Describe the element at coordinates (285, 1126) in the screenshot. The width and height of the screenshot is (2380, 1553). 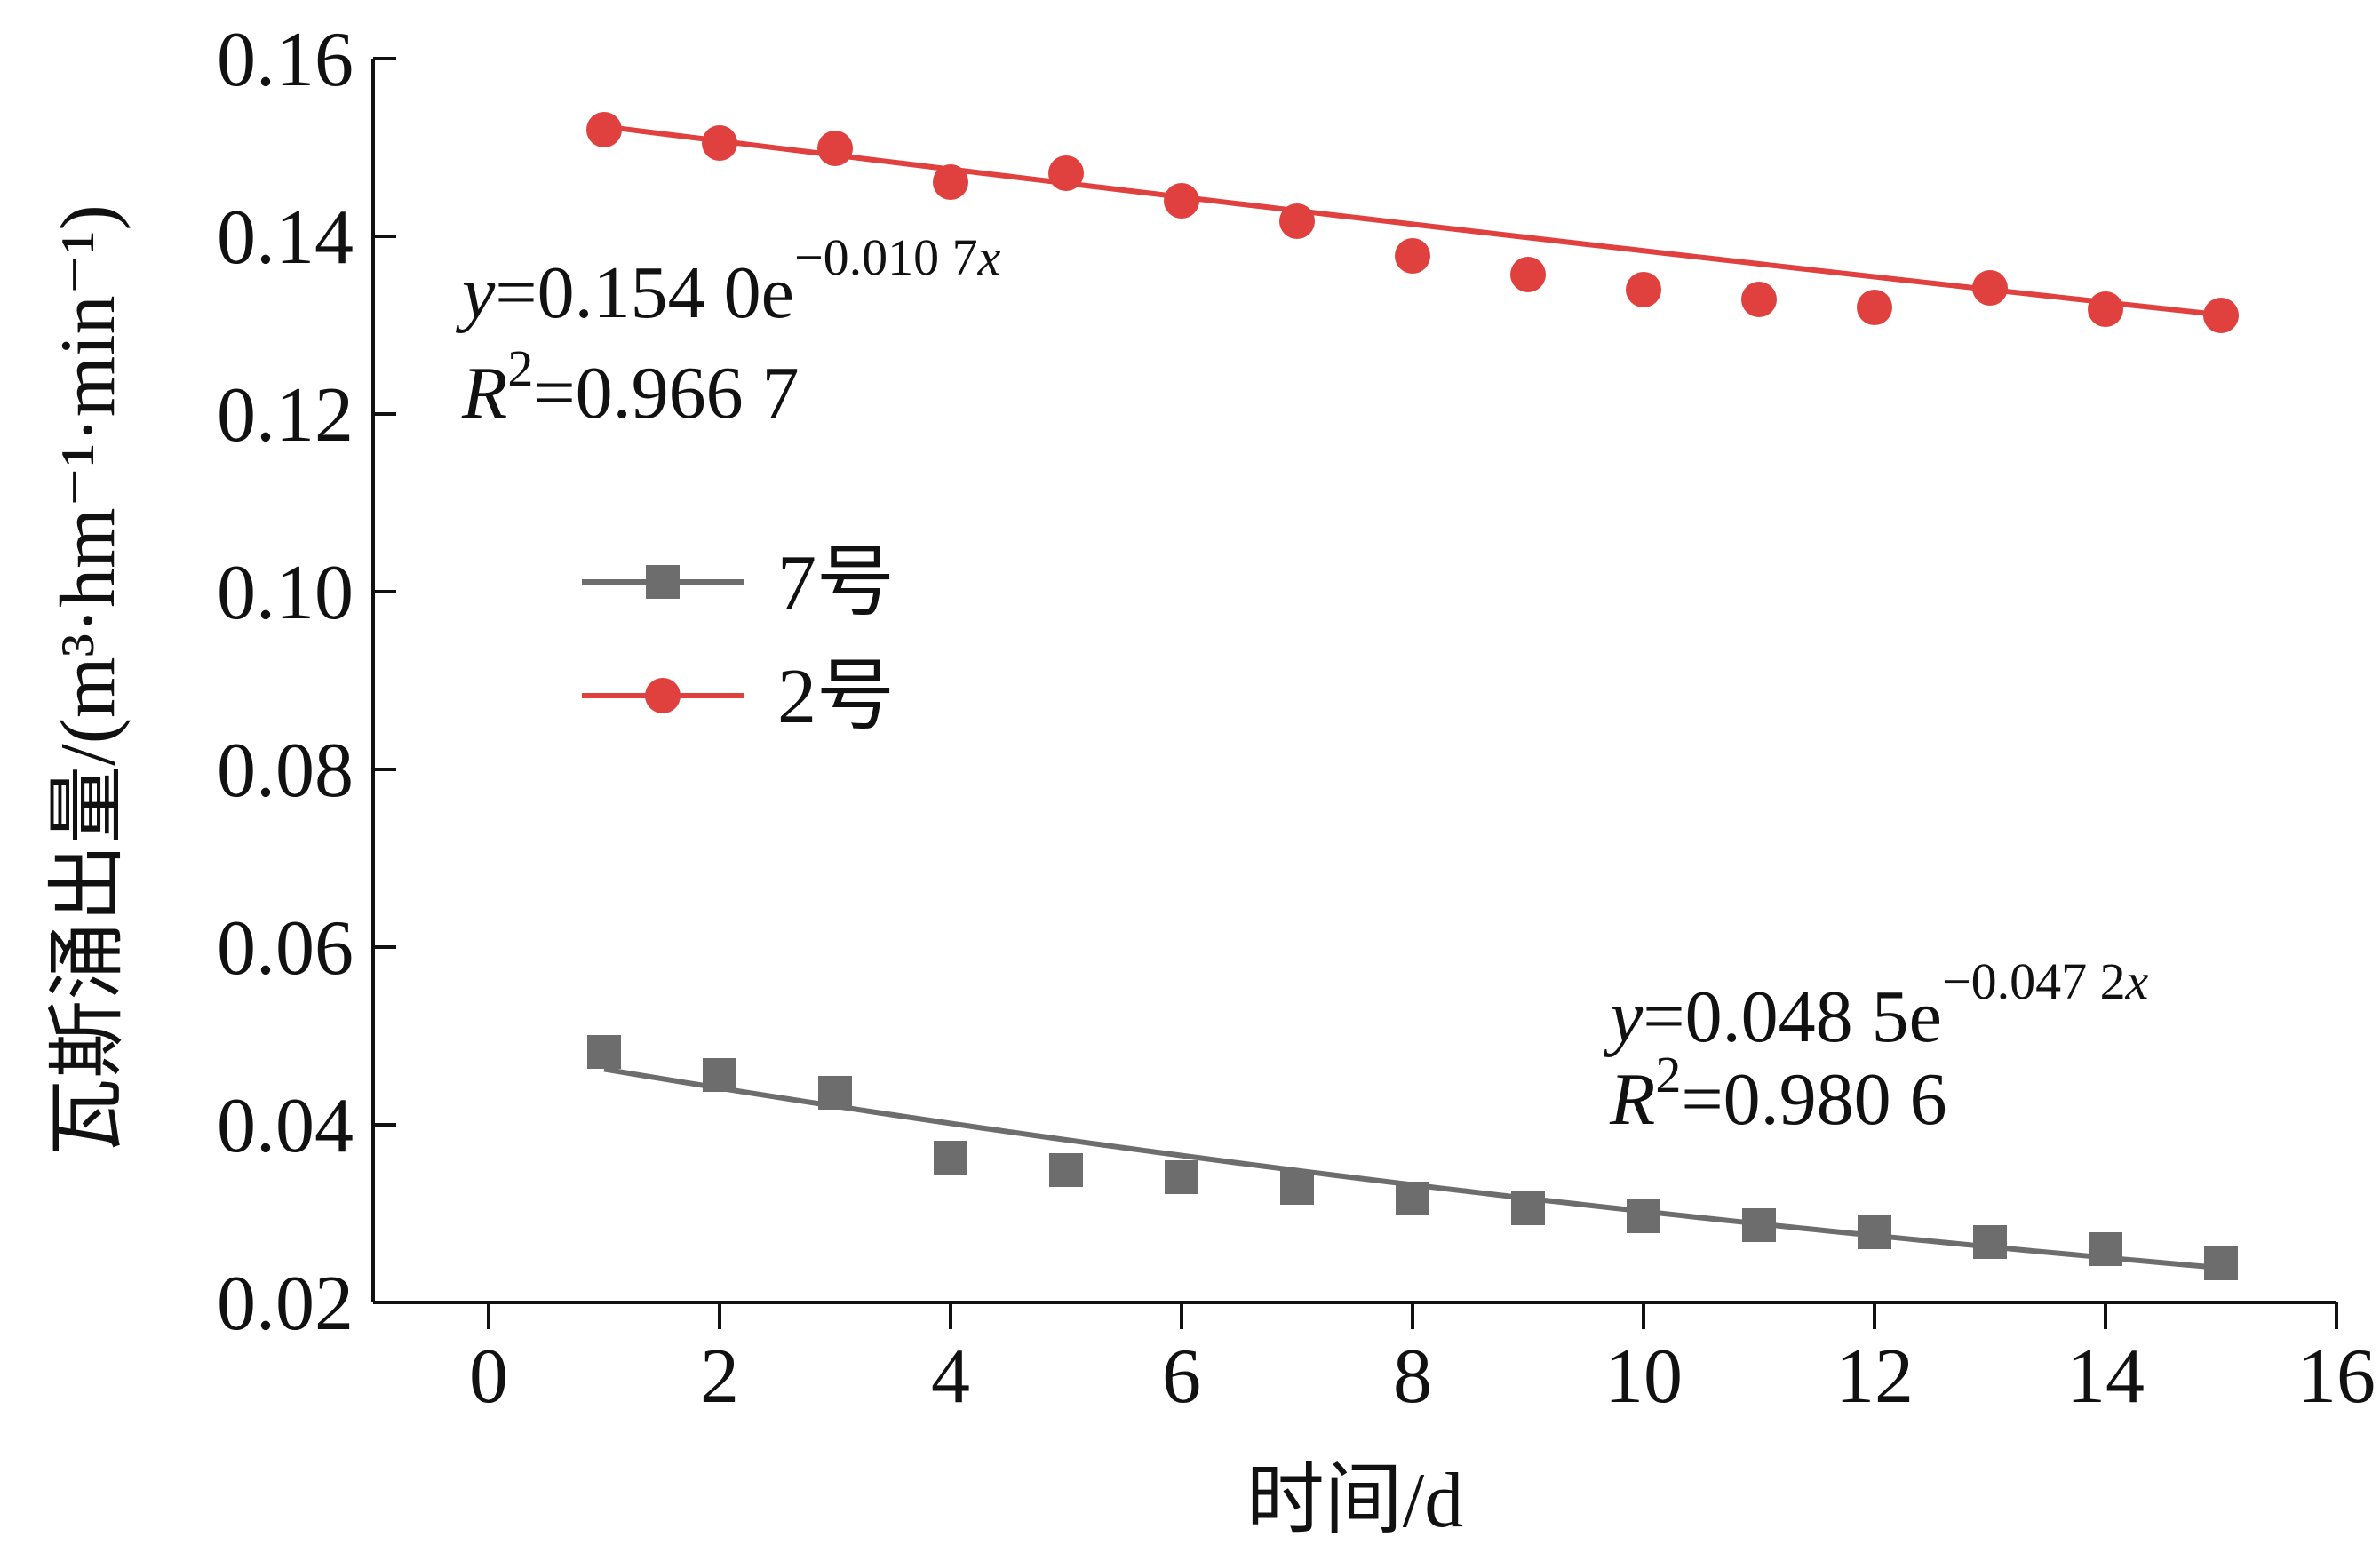
I see `y-tick-label: 0.04` at that location.